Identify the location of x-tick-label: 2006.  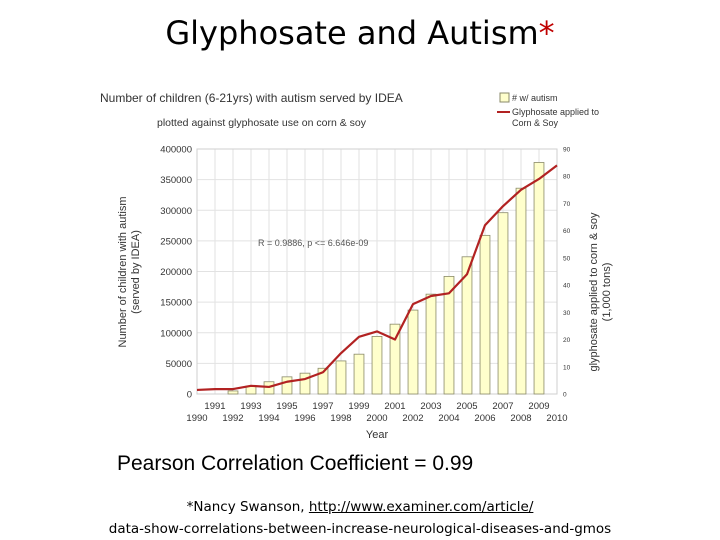
(484, 418).